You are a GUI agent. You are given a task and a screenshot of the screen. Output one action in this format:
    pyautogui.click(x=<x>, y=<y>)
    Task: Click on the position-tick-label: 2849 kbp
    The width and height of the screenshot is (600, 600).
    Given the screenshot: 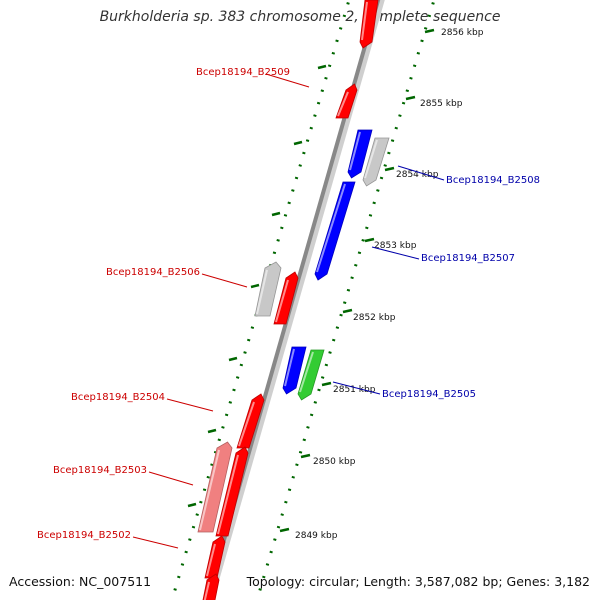 What is the action you would take?
    pyautogui.click(x=316, y=536)
    